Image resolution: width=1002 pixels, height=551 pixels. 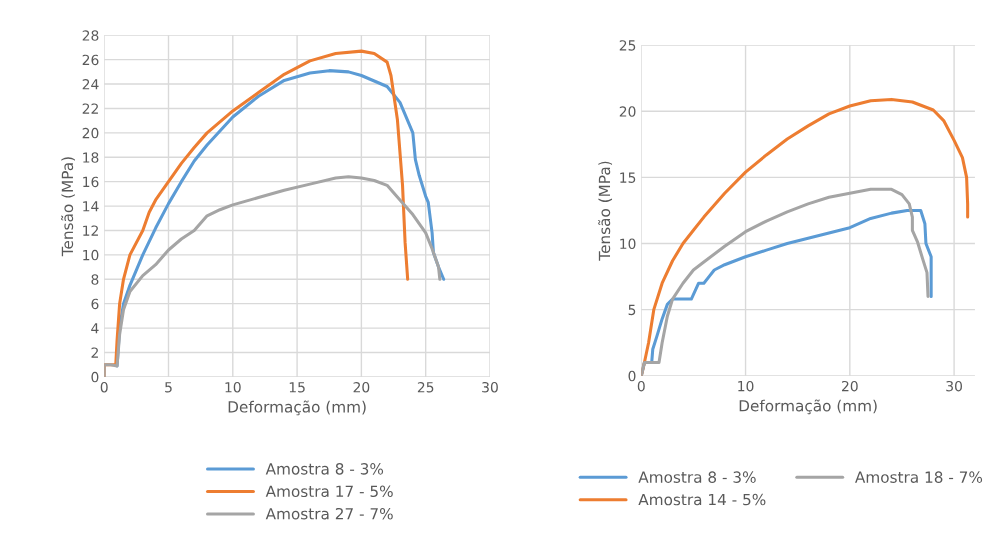 I want to click on legend-label: Amostra 27 - 7%, so click(x=329, y=513).